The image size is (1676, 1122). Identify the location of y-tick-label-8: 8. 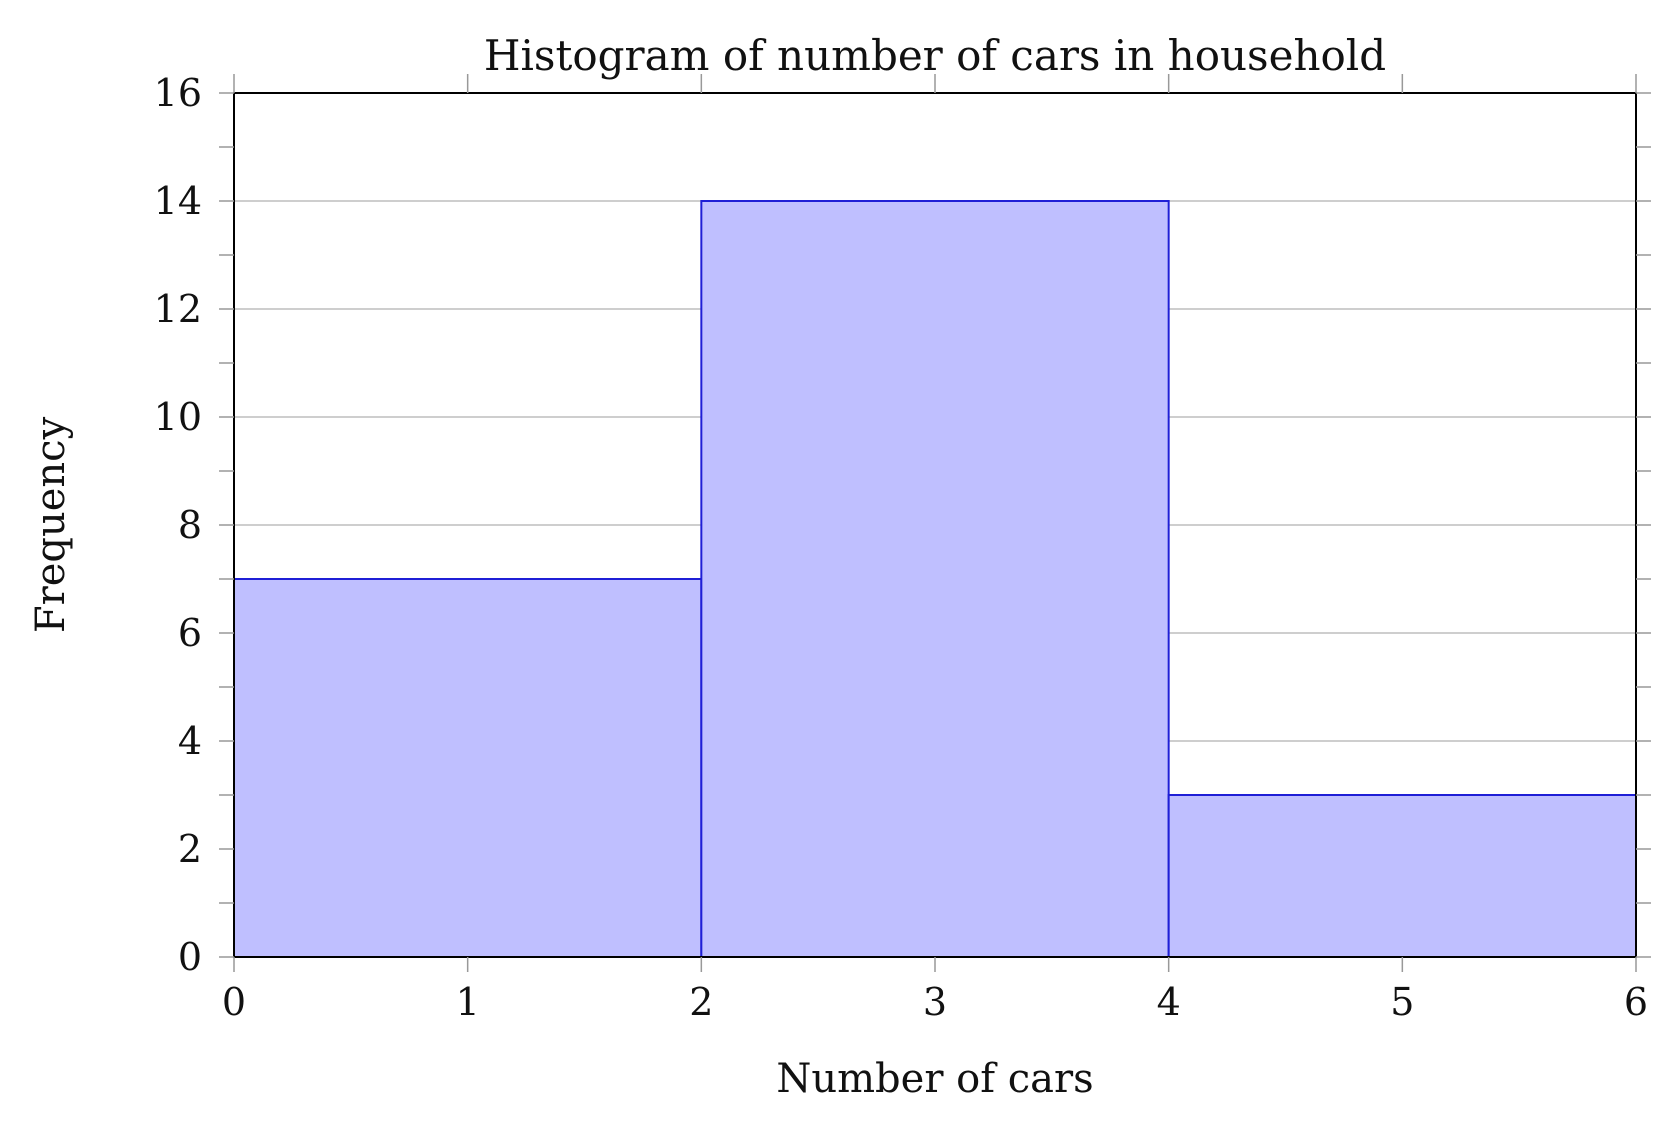
(190, 525).